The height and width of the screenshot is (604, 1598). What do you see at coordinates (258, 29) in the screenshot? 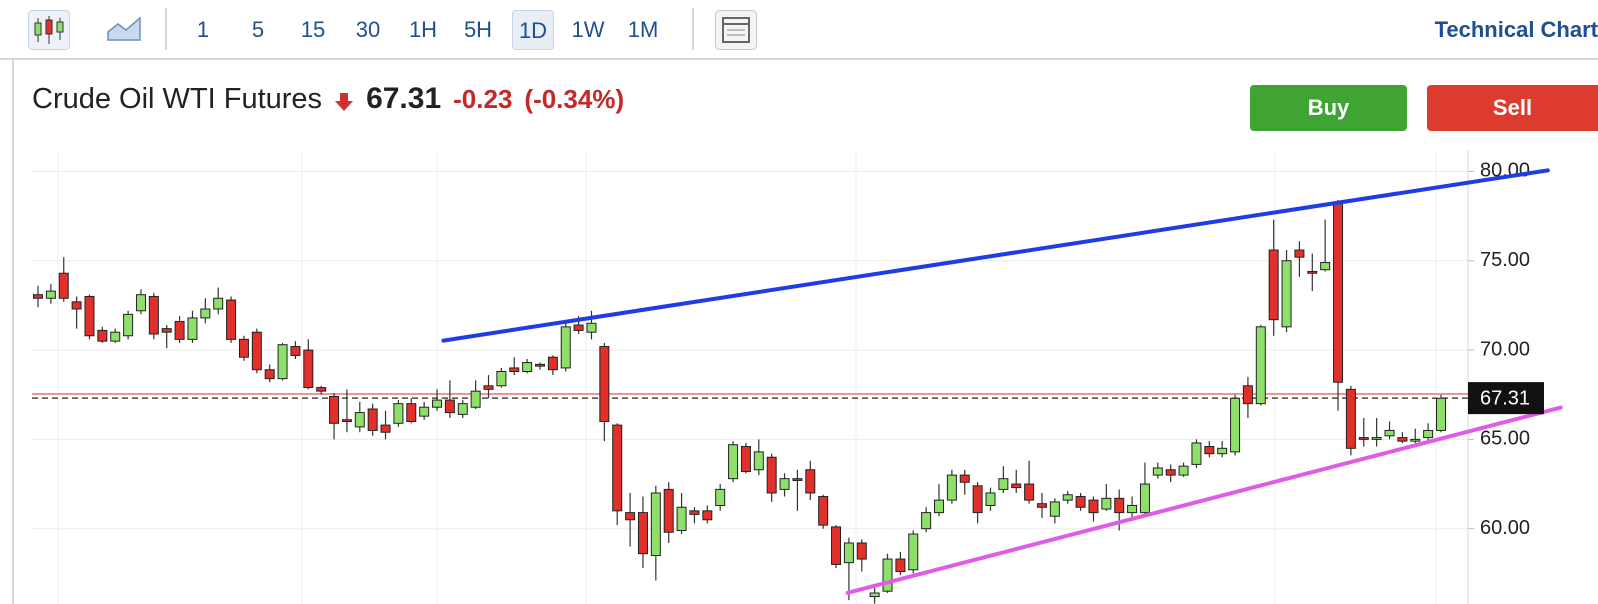
I see `interval-button: 5` at bounding box center [258, 29].